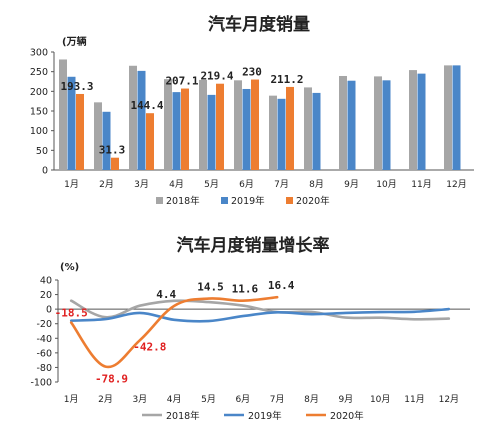 The image size is (500, 436). Describe the element at coordinates (380, 399) in the screenshot. I see `line-x-tick-label: 10月` at that location.